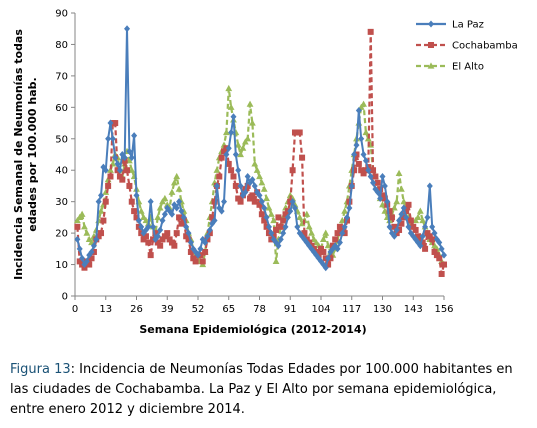  I want to click on legend-marker-cochabamba, so click(431, 45).